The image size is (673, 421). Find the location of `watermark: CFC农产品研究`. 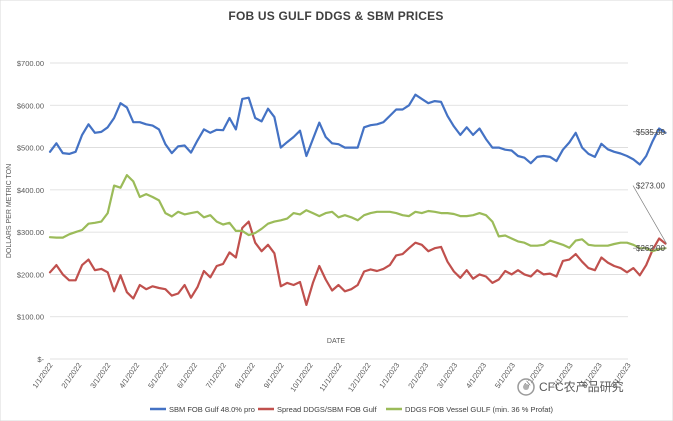

watermark: CFC农产品研究 is located at coordinates (570, 387).